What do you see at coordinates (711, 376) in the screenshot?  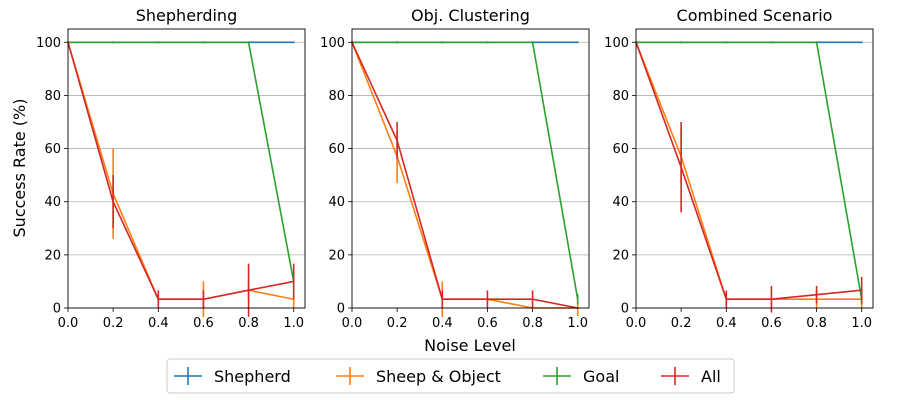 I see `legend-label: All` at bounding box center [711, 376].